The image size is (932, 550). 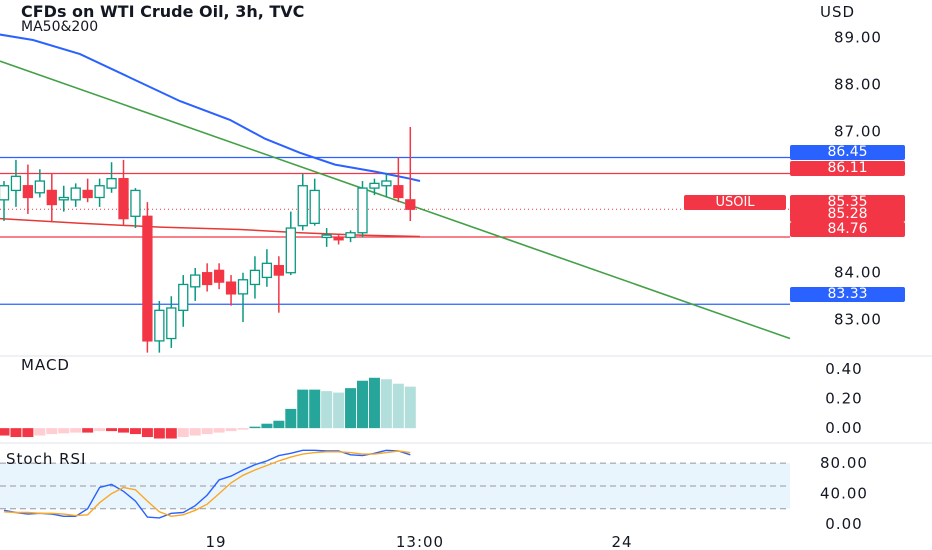 What do you see at coordinates (210, 107) in the screenshot?
I see `ma50-line` at bounding box center [210, 107].